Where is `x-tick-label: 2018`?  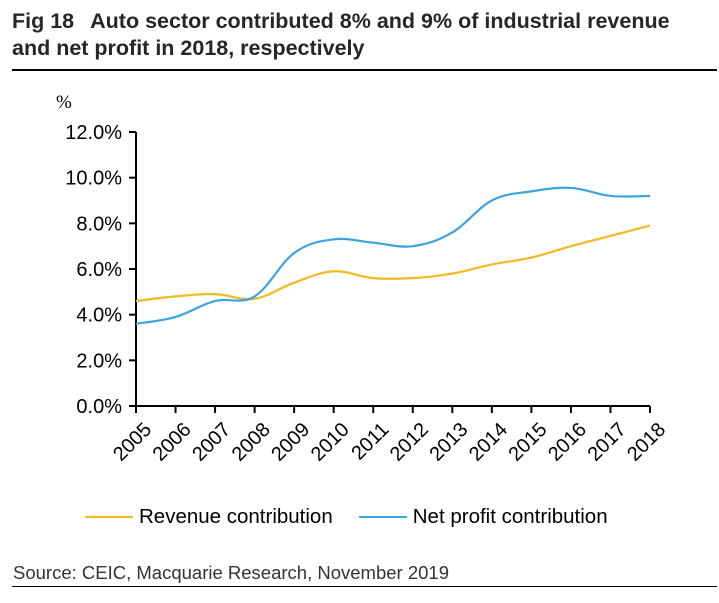 x-tick-label: 2018 is located at coordinates (646, 442).